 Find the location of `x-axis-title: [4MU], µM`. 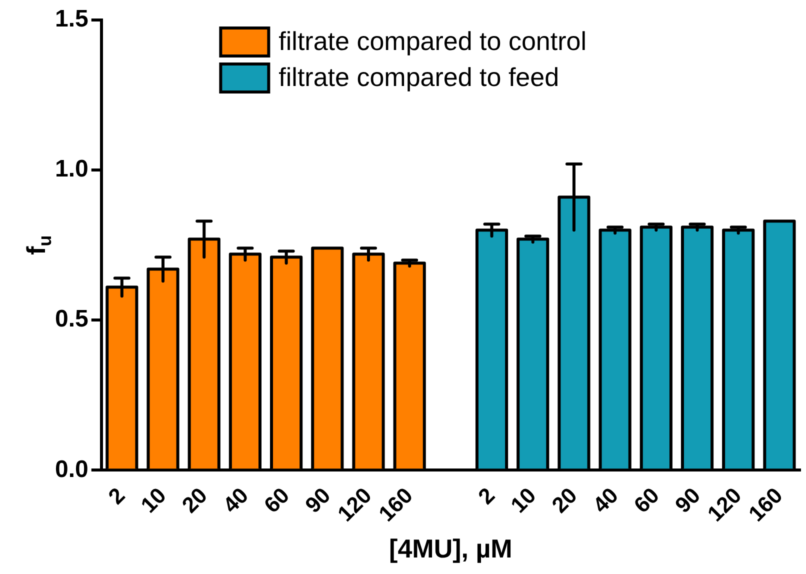

x-axis-title: [4MU], µM is located at coordinates (450, 549).